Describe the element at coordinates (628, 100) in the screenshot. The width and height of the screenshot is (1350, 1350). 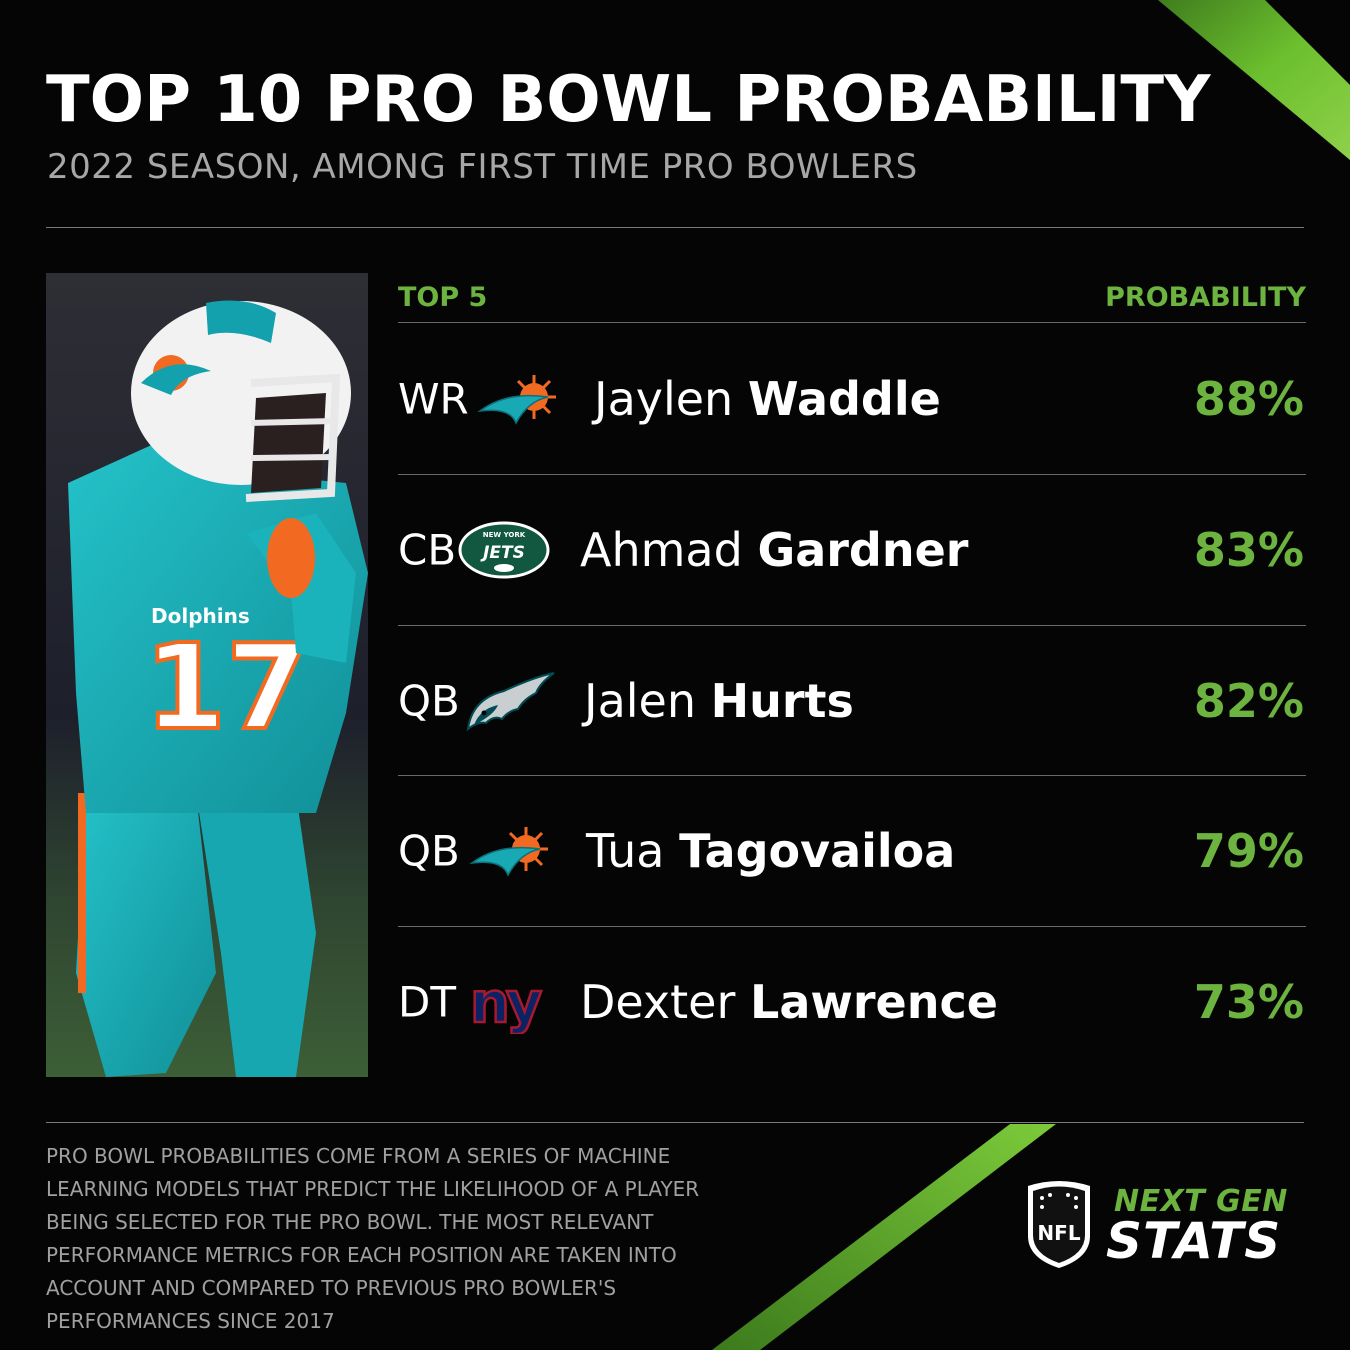
I see `page-title: TOP 10 PRO BOWL PROBABILITY` at that location.